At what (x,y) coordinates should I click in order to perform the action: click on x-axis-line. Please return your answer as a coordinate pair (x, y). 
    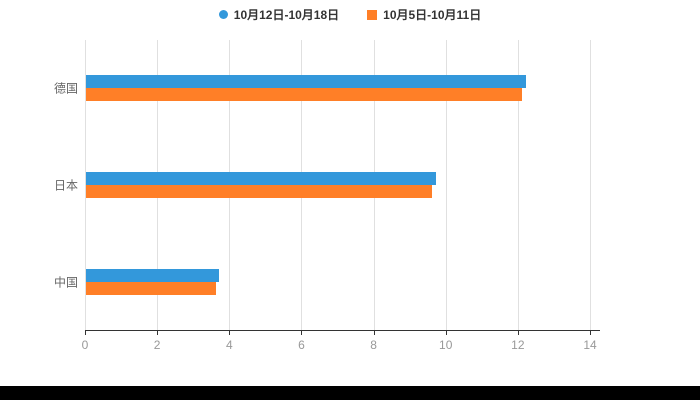
    Looking at the image, I should click on (342, 330).